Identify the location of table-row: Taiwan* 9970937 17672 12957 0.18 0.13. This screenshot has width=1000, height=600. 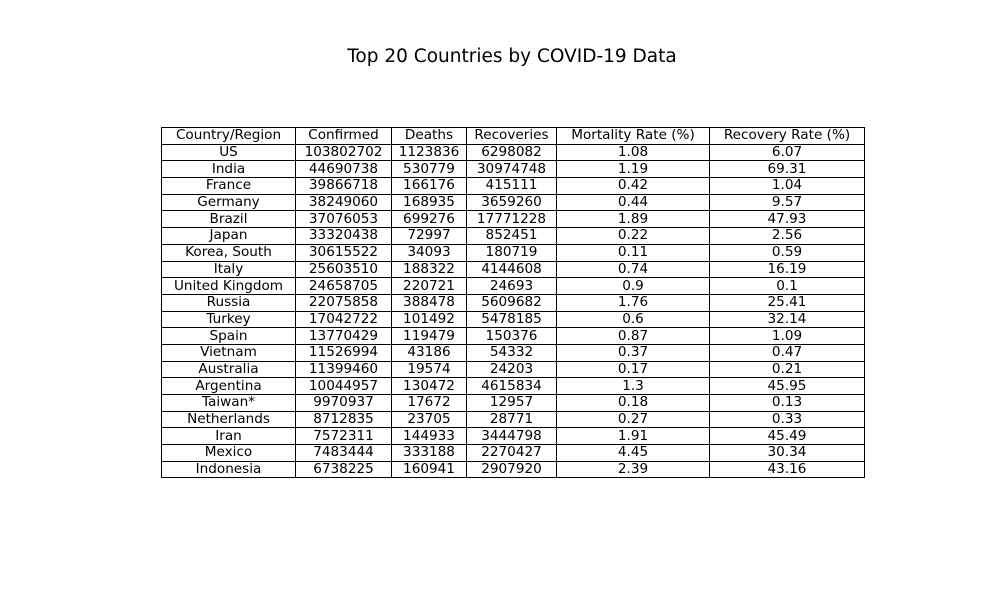
(513, 403).